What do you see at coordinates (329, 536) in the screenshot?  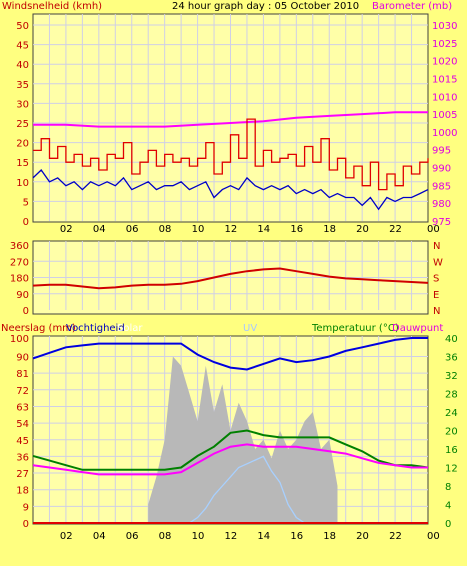 I see `x-tick-label: 18` at bounding box center [329, 536].